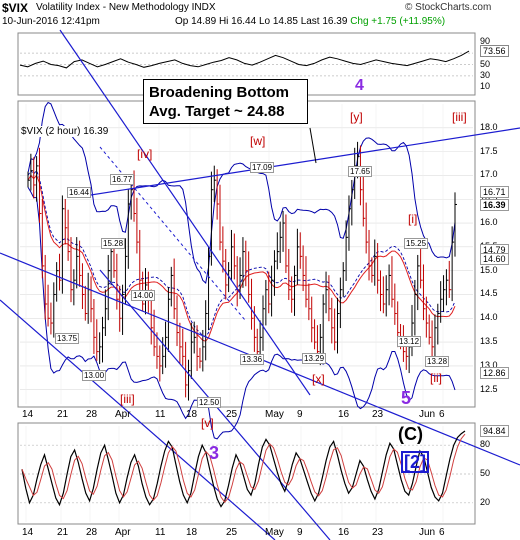 The height and width of the screenshot is (540, 520). Describe the element at coordinates (314, 358) in the screenshot. I see `price-annotation-9: 13.29` at that location.